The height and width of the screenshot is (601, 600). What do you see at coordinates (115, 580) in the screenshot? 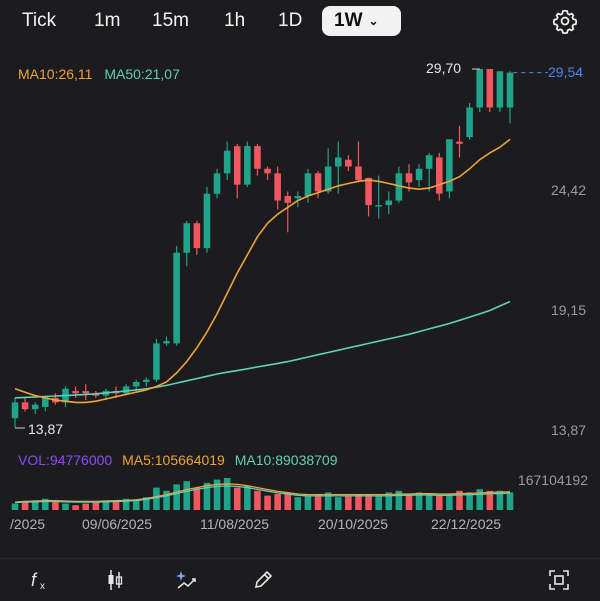
I see `candlestick-icon` at bounding box center [115, 580].